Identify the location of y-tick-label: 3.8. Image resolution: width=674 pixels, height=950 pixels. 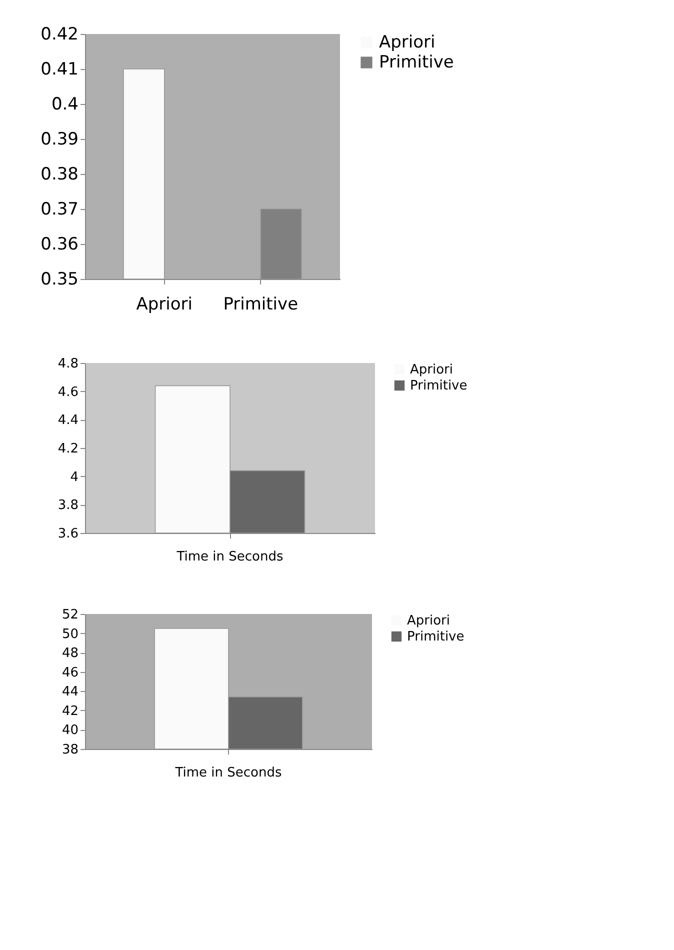
(68, 506).